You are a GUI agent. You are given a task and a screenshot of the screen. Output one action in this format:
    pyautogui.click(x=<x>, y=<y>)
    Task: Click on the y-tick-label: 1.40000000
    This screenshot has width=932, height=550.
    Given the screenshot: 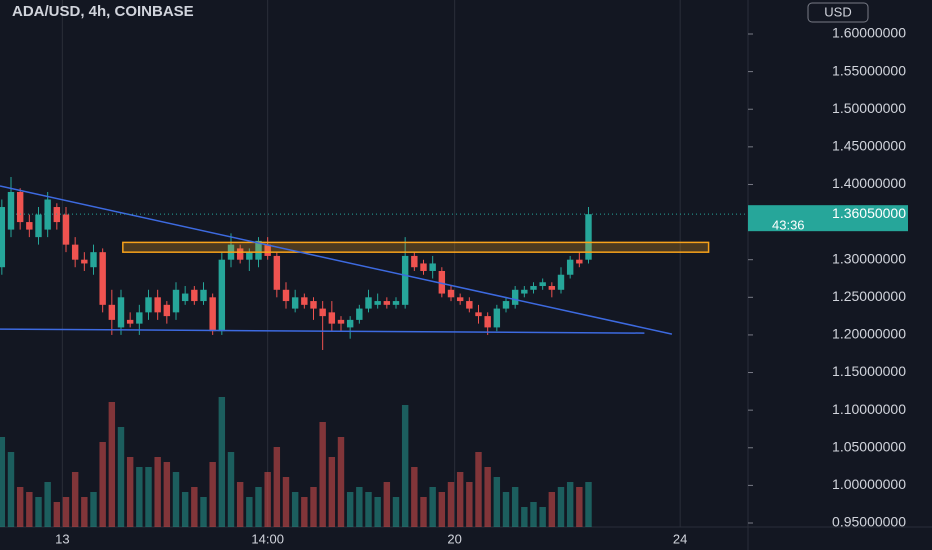 What is the action you would take?
    pyautogui.click(x=869, y=183)
    